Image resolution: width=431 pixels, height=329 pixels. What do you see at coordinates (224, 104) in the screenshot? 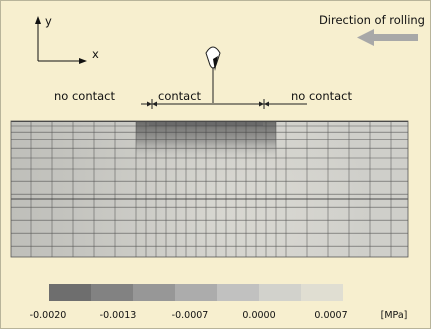
I see `zone-dimension-line` at bounding box center [224, 104].